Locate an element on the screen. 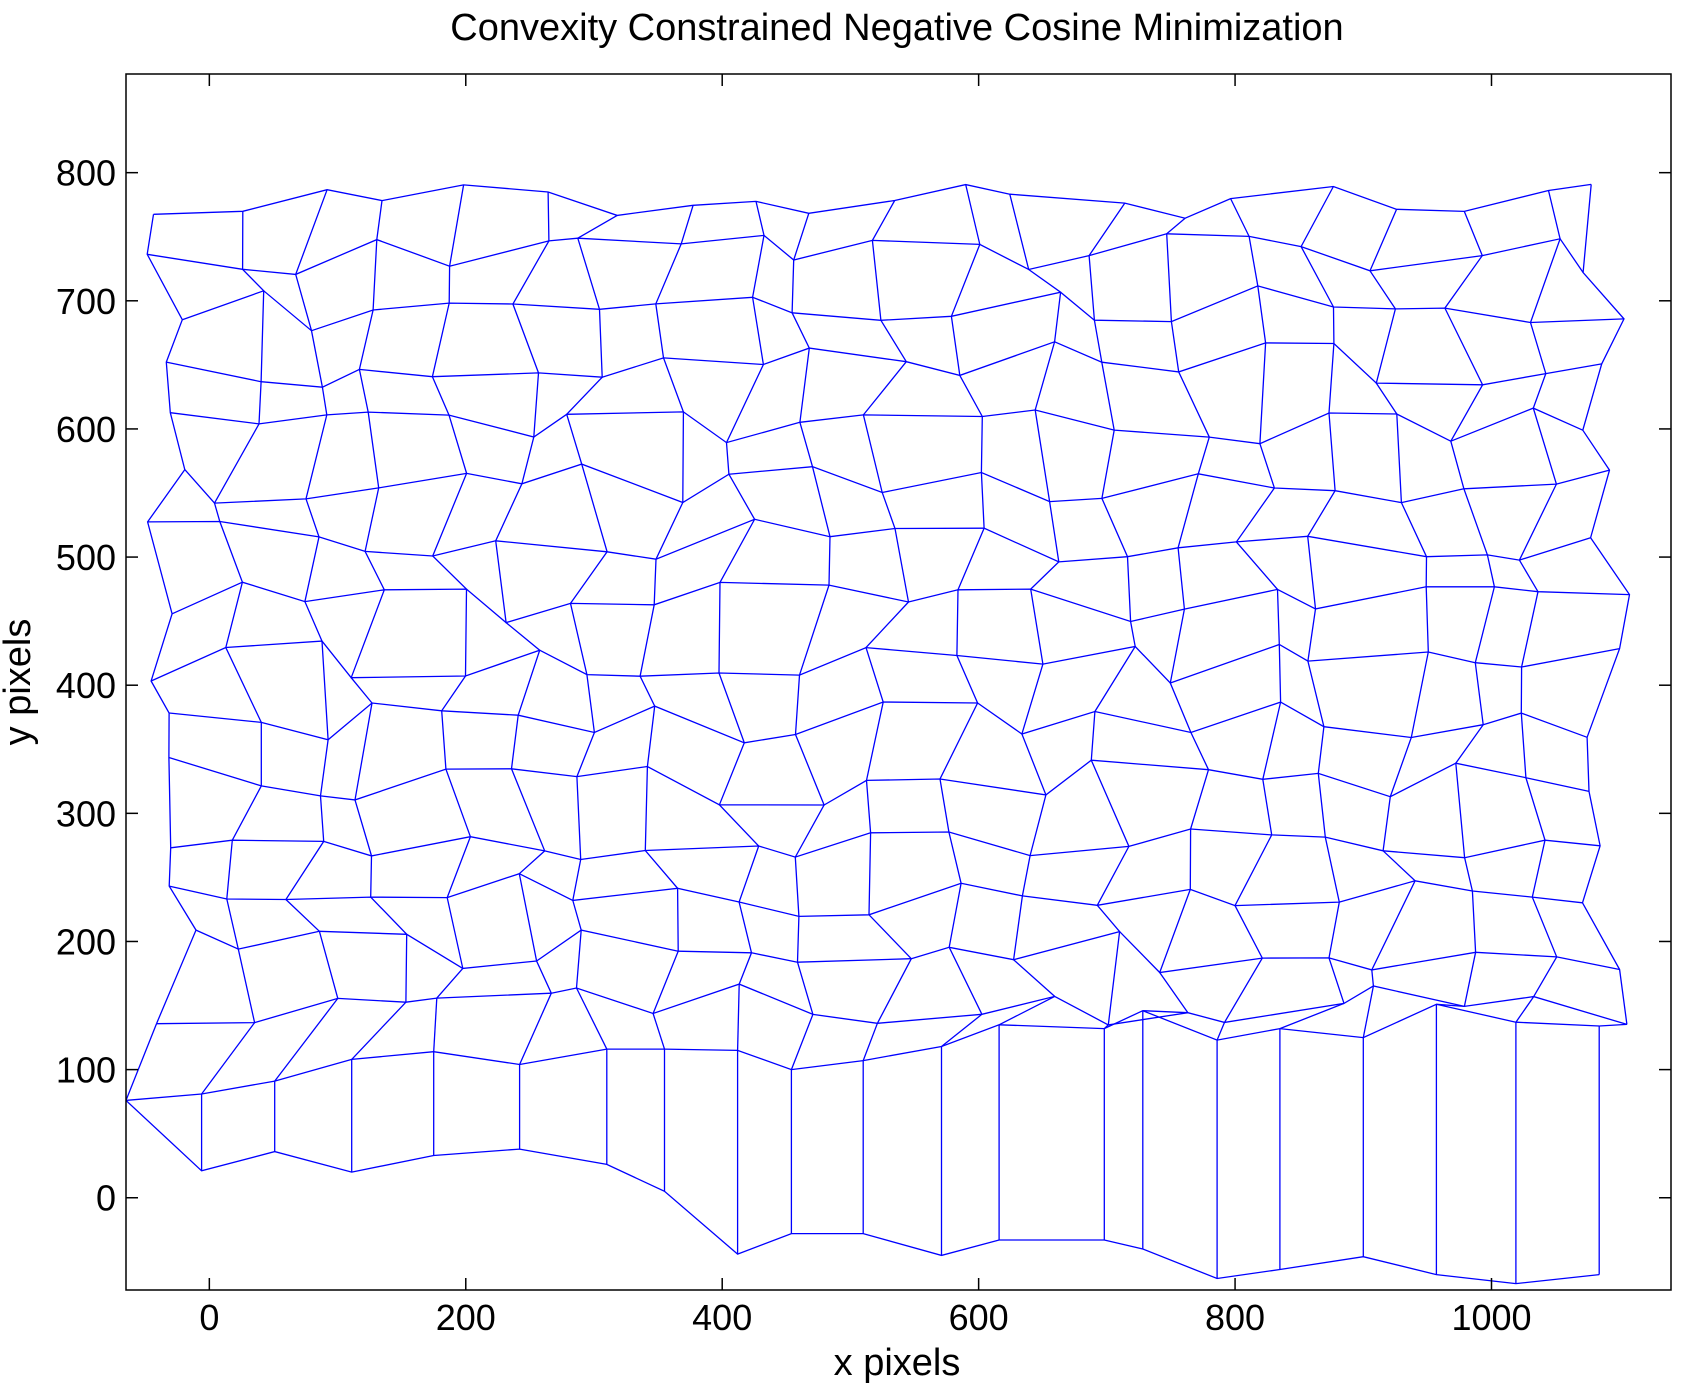  y-tick-label: 600 is located at coordinates (86, 429).